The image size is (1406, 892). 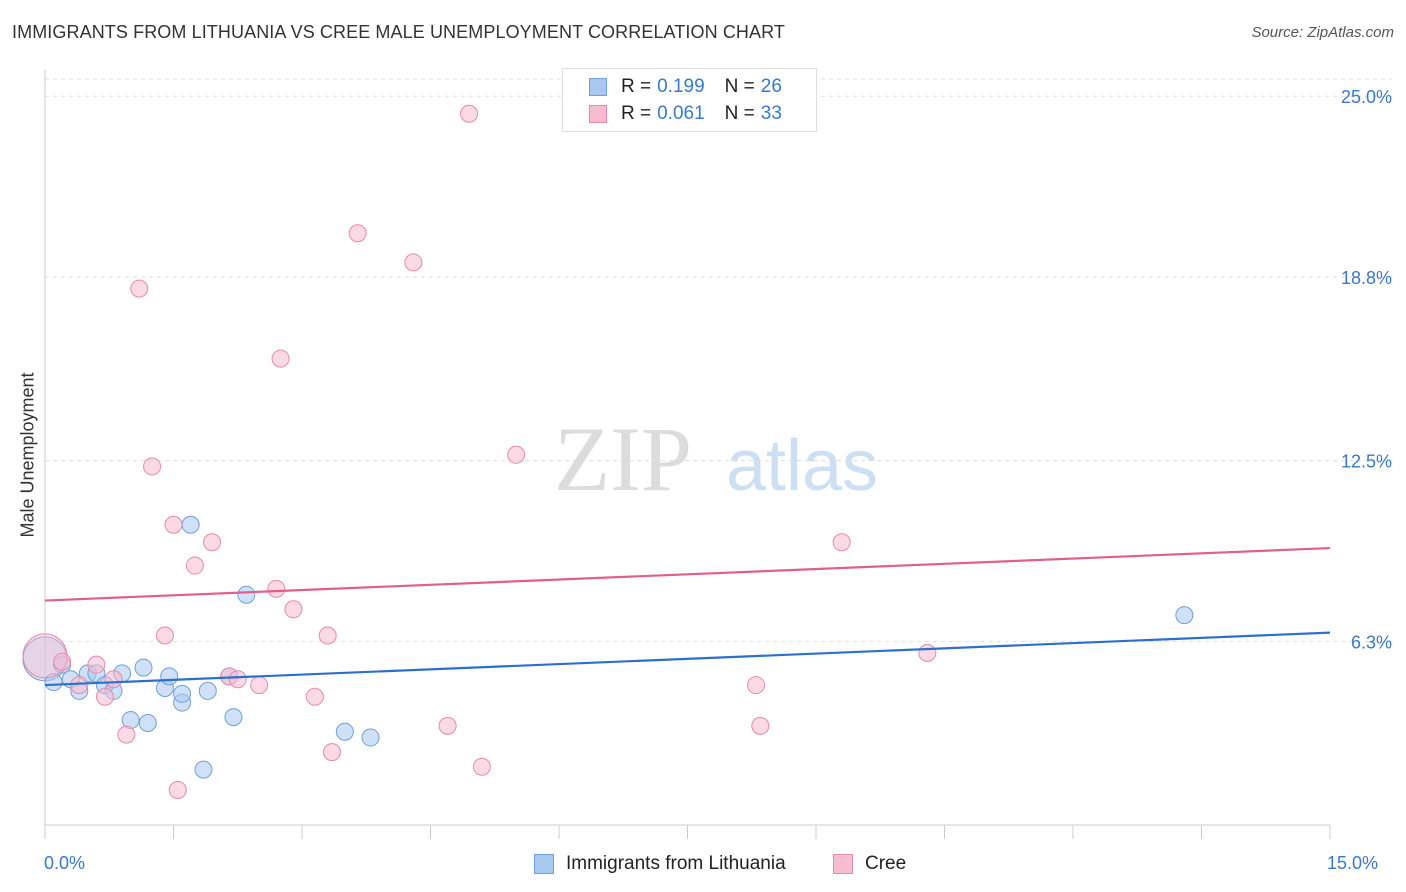 What do you see at coordinates (1366, 278) in the screenshot?
I see `y-tick-label: 18.8%` at bounding box center [1366, 278].